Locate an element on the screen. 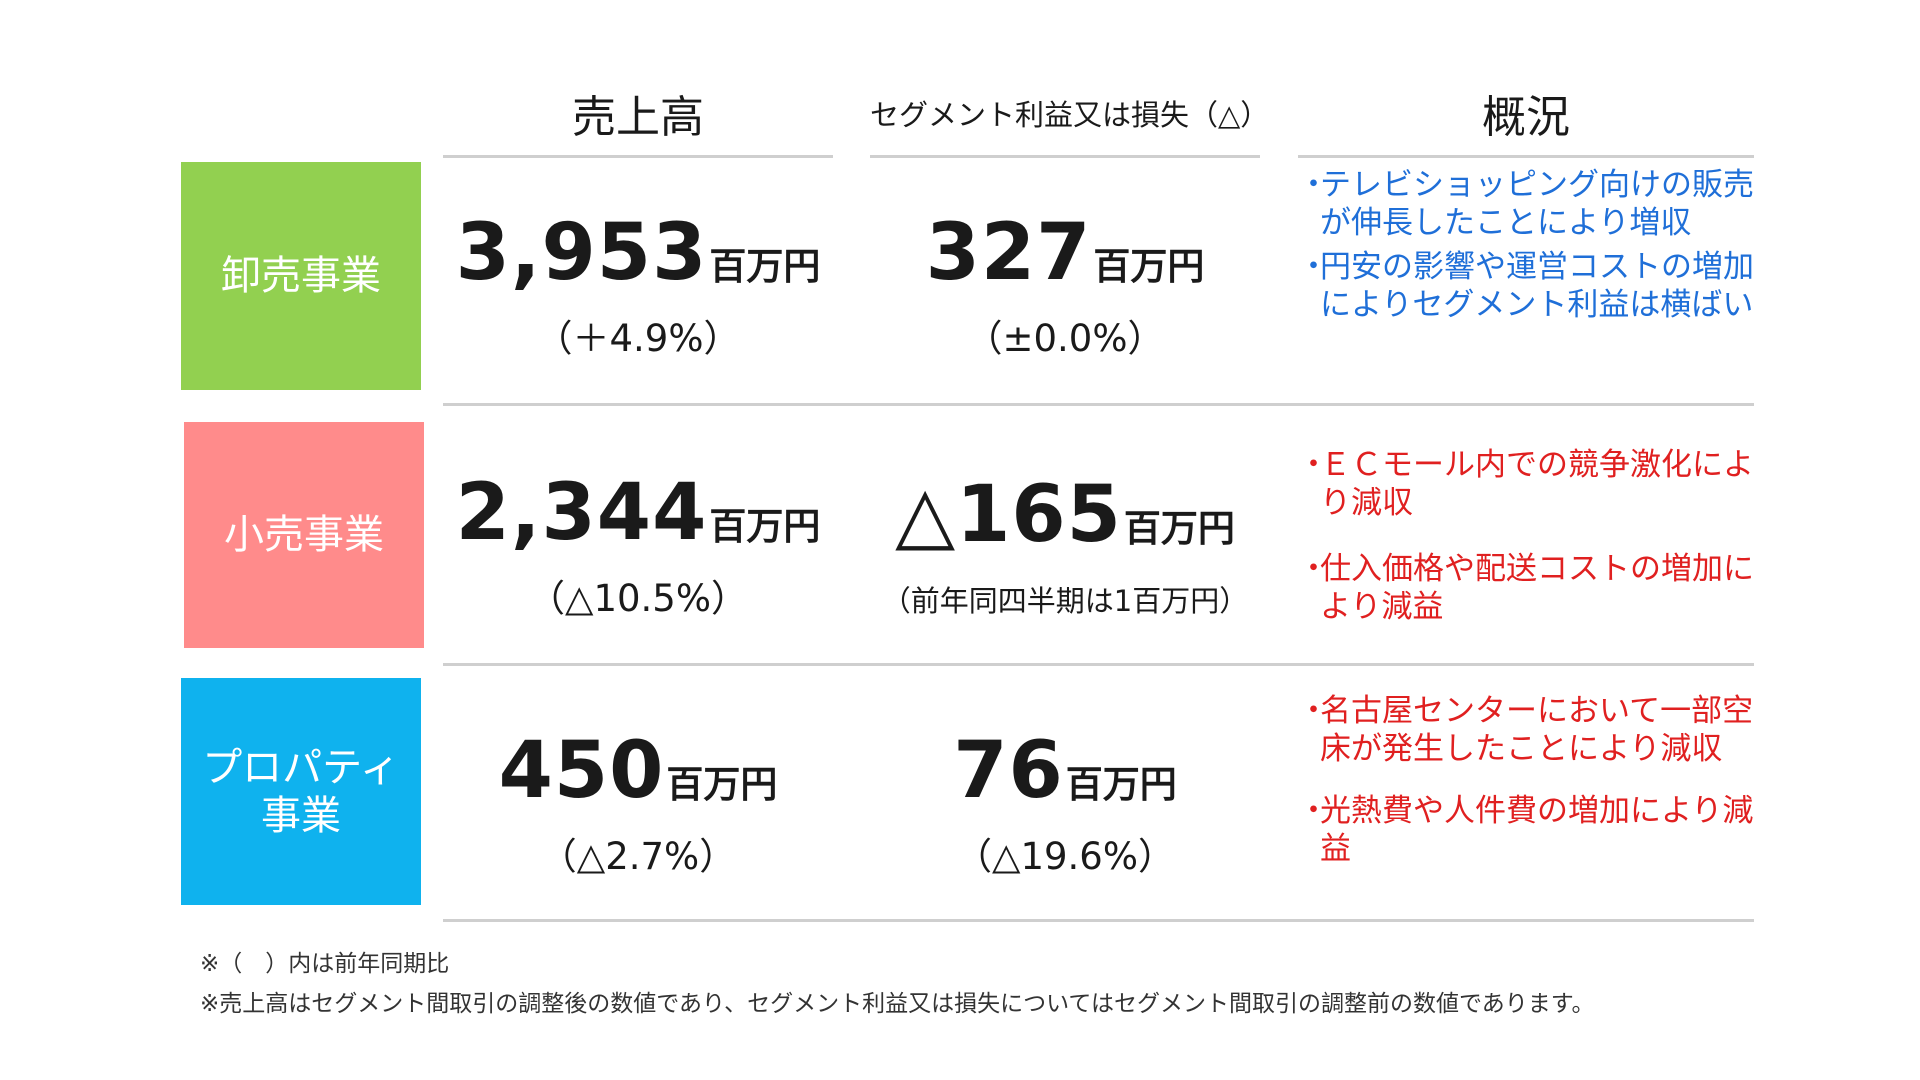  overview-text: ＥＣモール内での競争激化により減収 is located at coordinates (1537, 484).